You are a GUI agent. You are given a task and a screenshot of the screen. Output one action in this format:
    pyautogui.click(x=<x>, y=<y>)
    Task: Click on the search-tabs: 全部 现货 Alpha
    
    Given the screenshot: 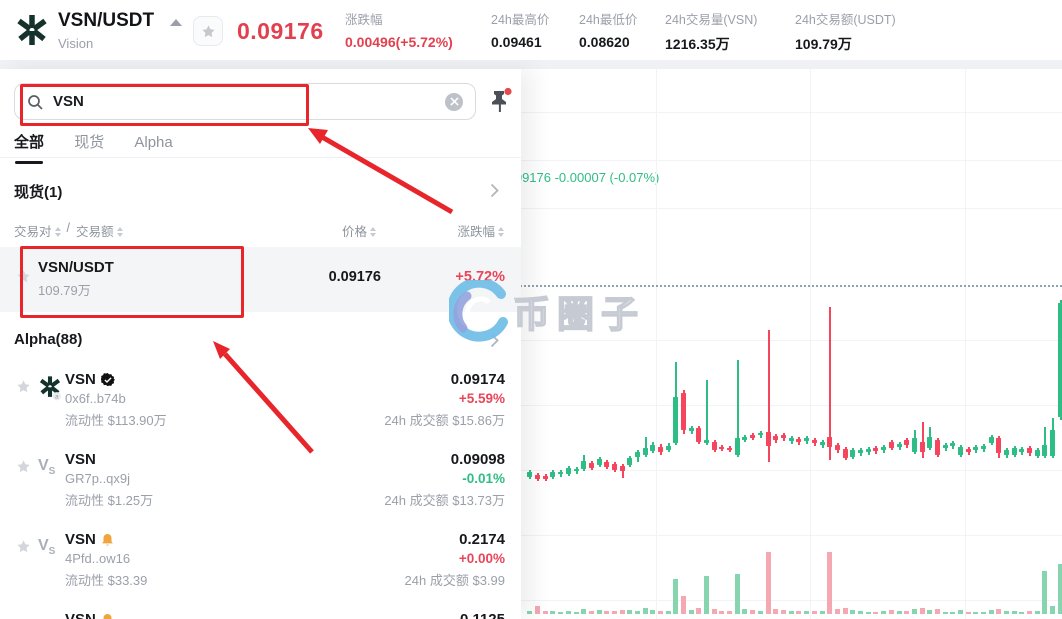 What is the action you would take?
    pyautogui.click(x=106, y=147)
    